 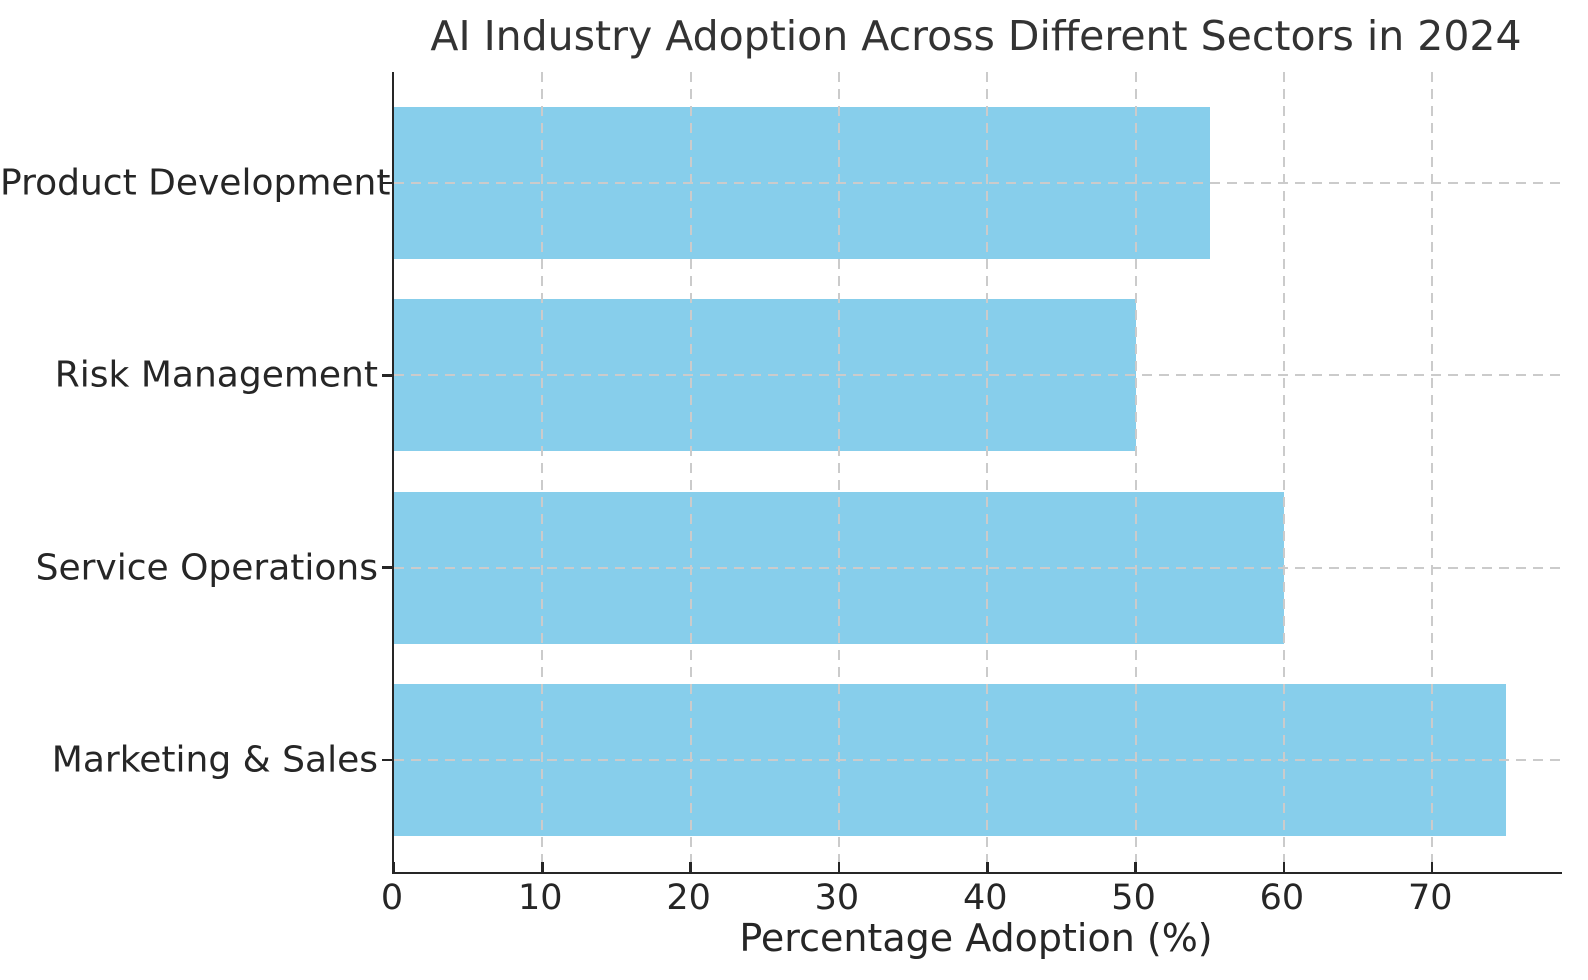 I want to click on x-tick-label: 10, so click(x=540, y=898).